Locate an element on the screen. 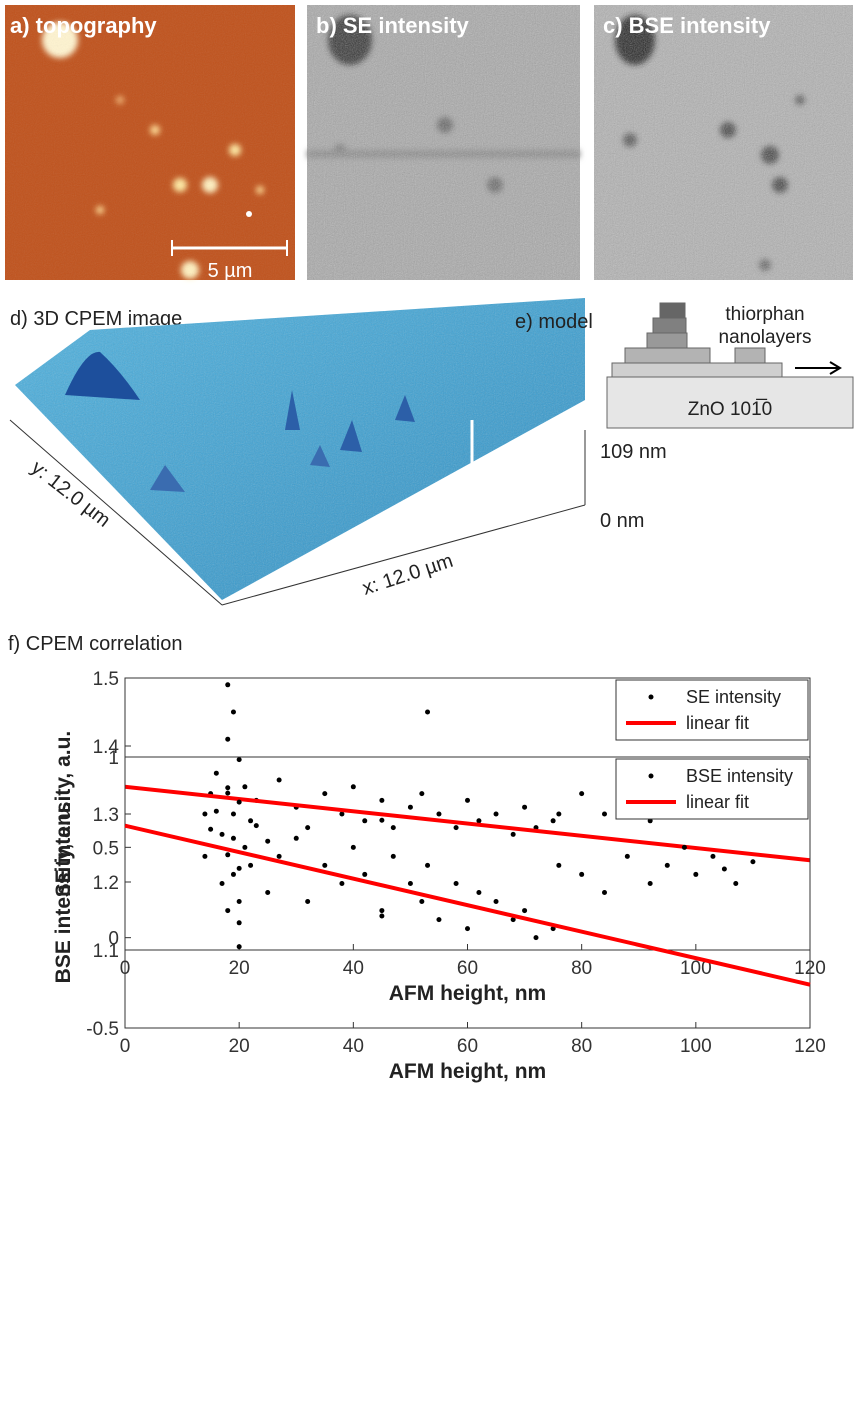 The image size is (859, 1403). z-label: 109 nm is located at coordinates (633, 452).